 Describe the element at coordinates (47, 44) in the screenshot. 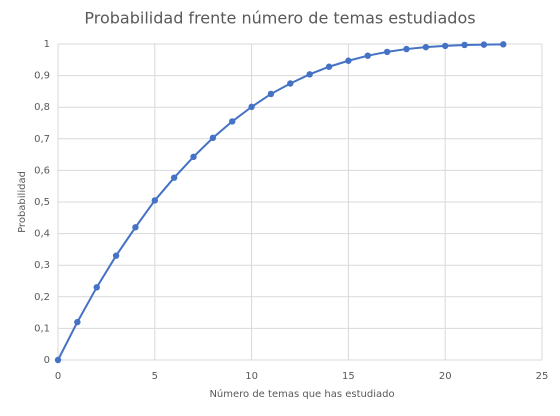

I see `y-tick-label: 1` at that location.